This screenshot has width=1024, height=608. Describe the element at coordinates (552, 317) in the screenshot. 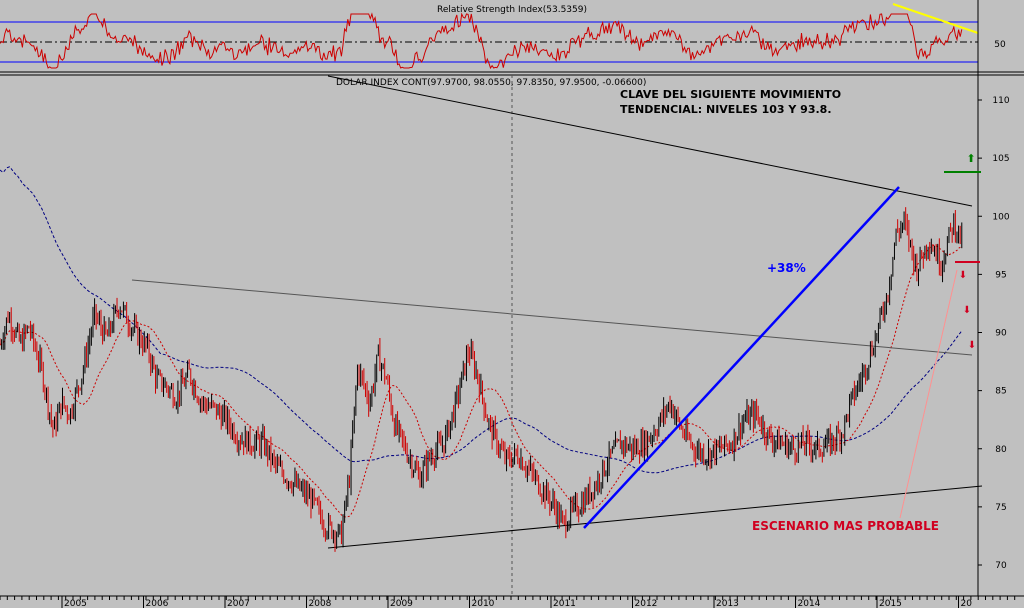

I see `mid-resistance-trendline` at that location.